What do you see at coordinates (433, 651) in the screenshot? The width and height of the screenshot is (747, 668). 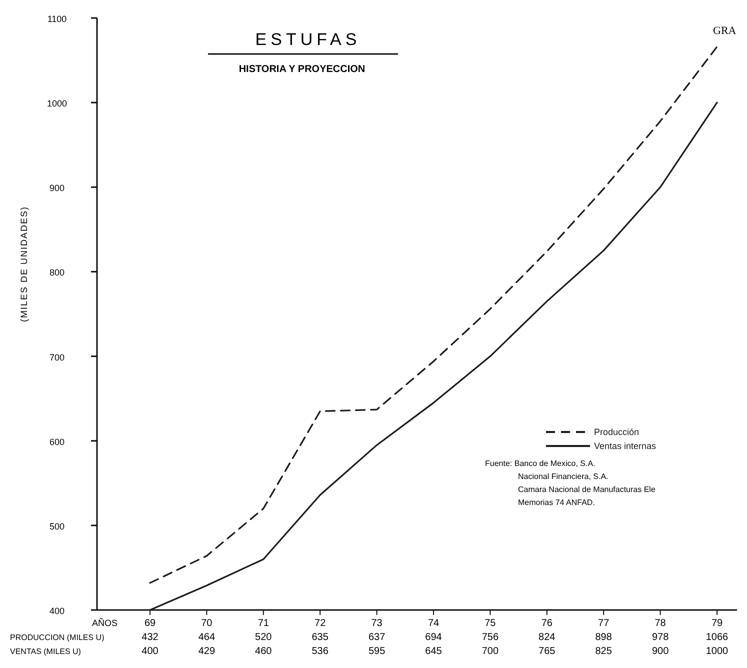 I see `data-label: 645` at bounding box center [433, 651].